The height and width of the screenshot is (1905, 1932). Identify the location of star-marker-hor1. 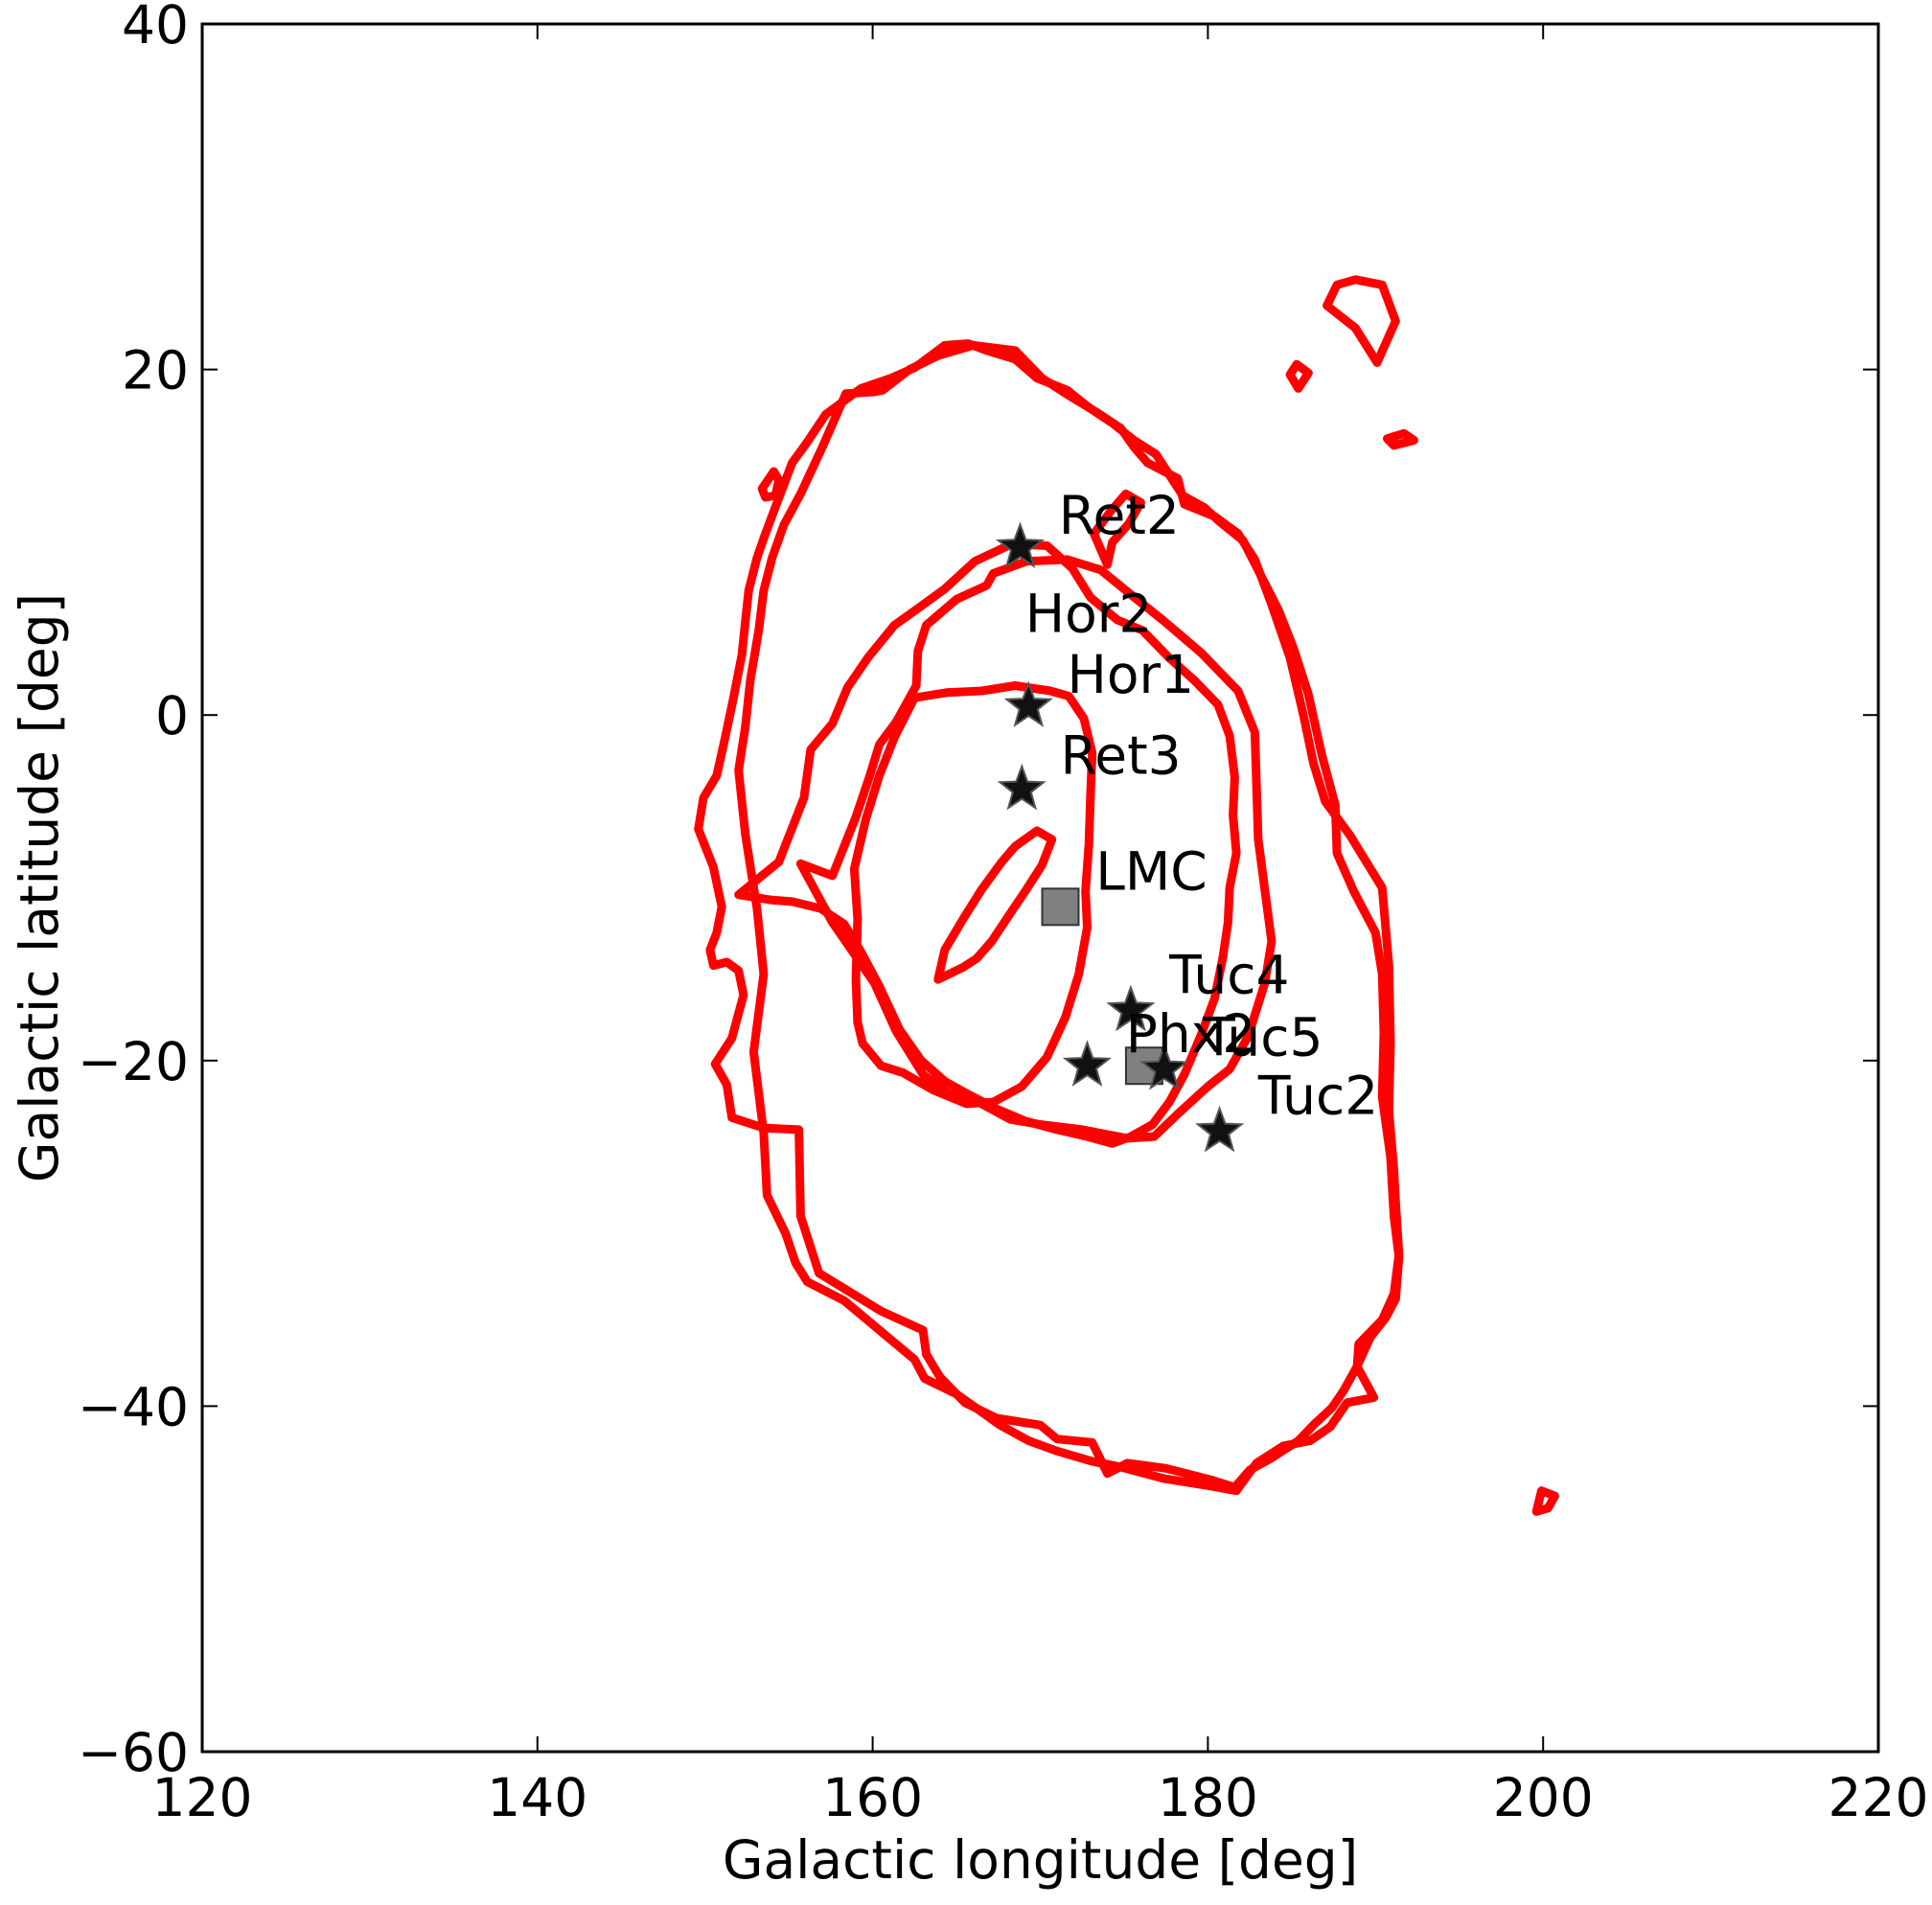
(1028, 703).